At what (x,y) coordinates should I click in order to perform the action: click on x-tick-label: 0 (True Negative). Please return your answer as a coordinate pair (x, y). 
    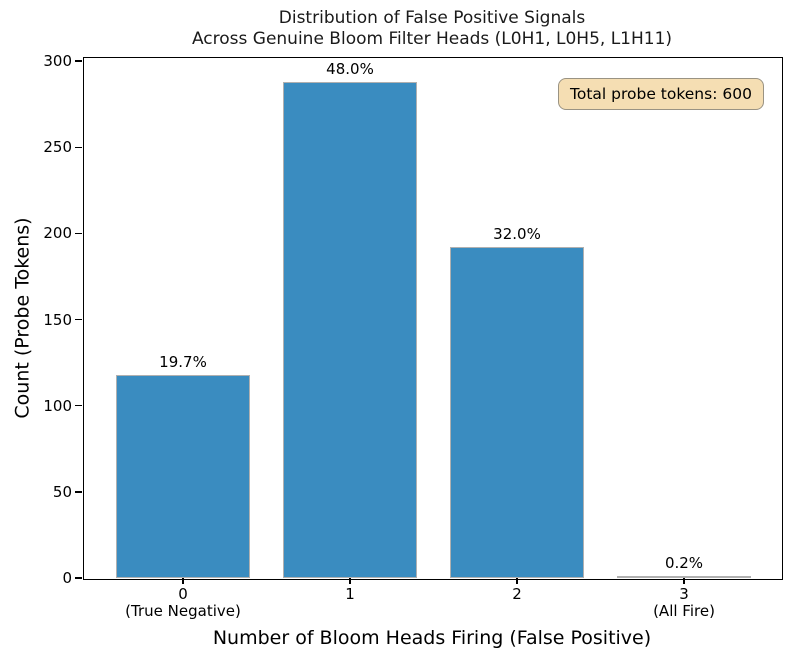
    Looking at the image, I should click on (183, 602).